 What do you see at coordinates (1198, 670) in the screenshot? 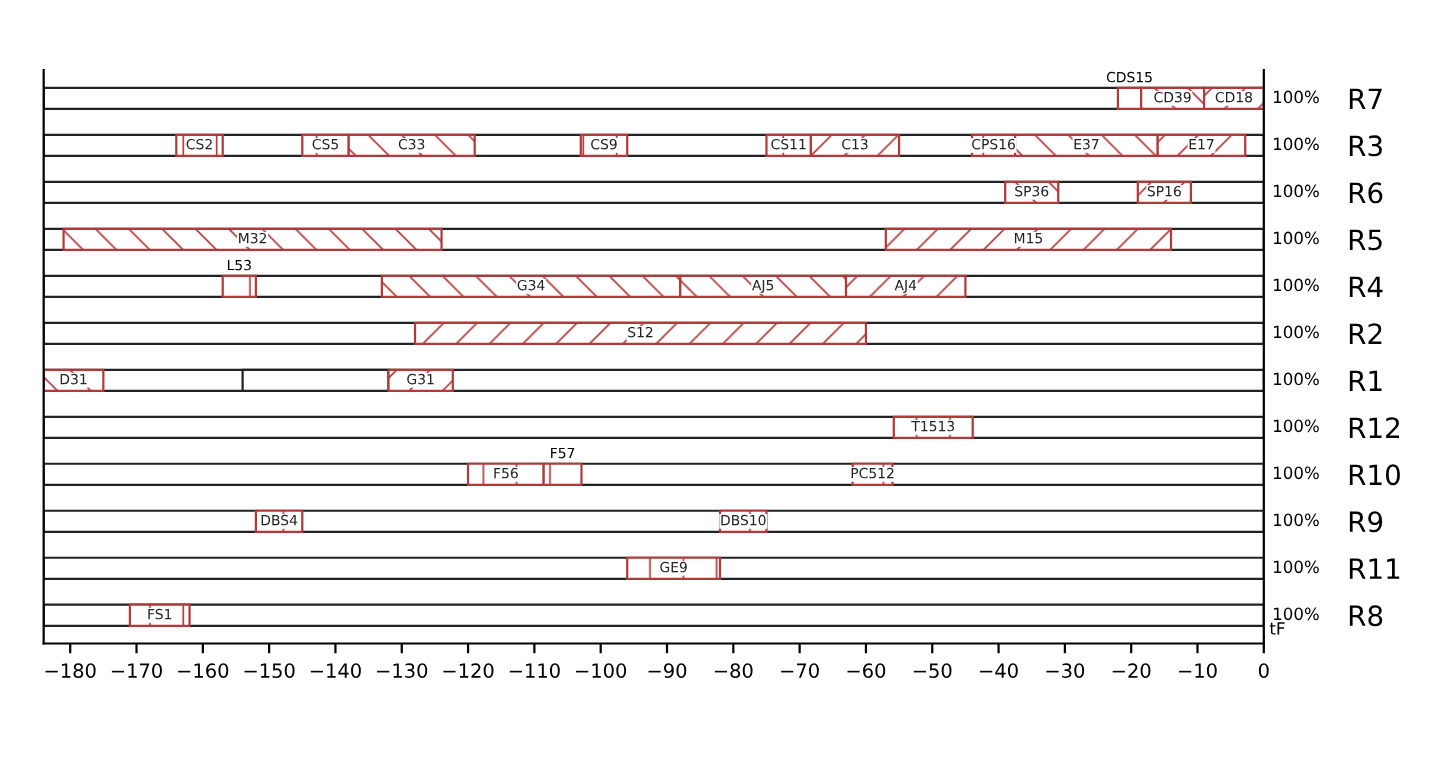
I see `x-tick-label: −10` at bounding box center [1198, 670].